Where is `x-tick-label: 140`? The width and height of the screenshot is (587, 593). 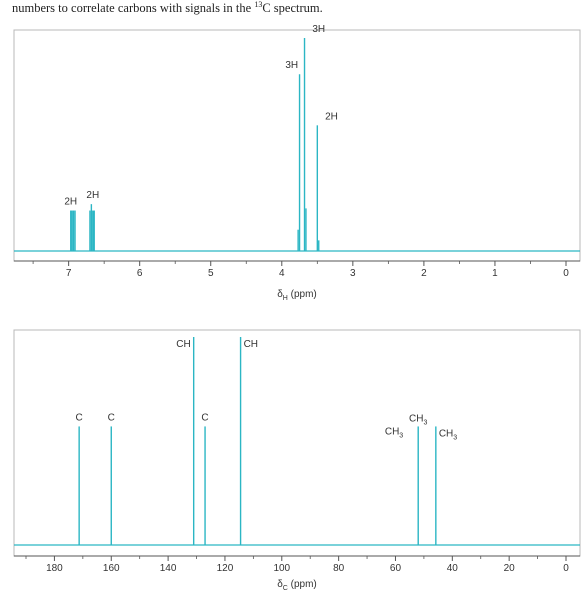 x-tick-label: 140 is located at coordinates (168, 568).